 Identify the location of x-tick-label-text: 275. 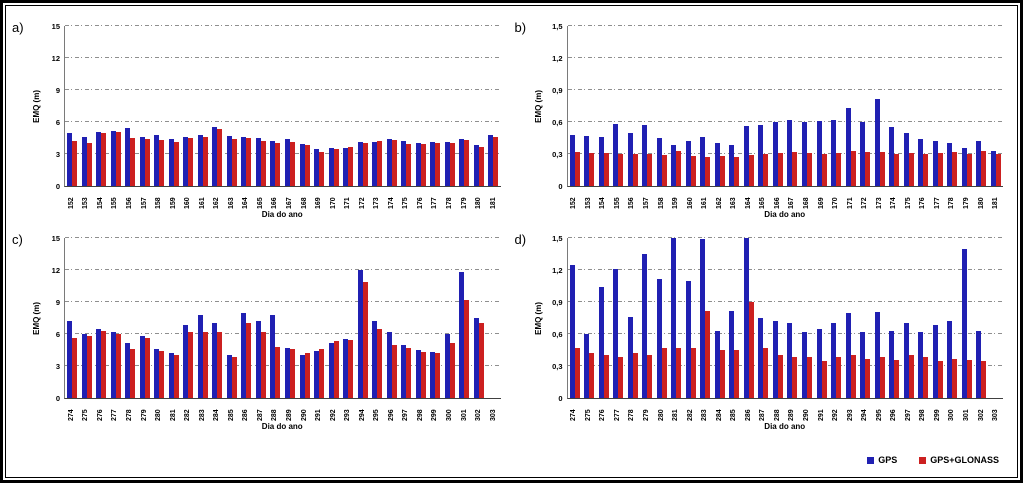
(86, 415).